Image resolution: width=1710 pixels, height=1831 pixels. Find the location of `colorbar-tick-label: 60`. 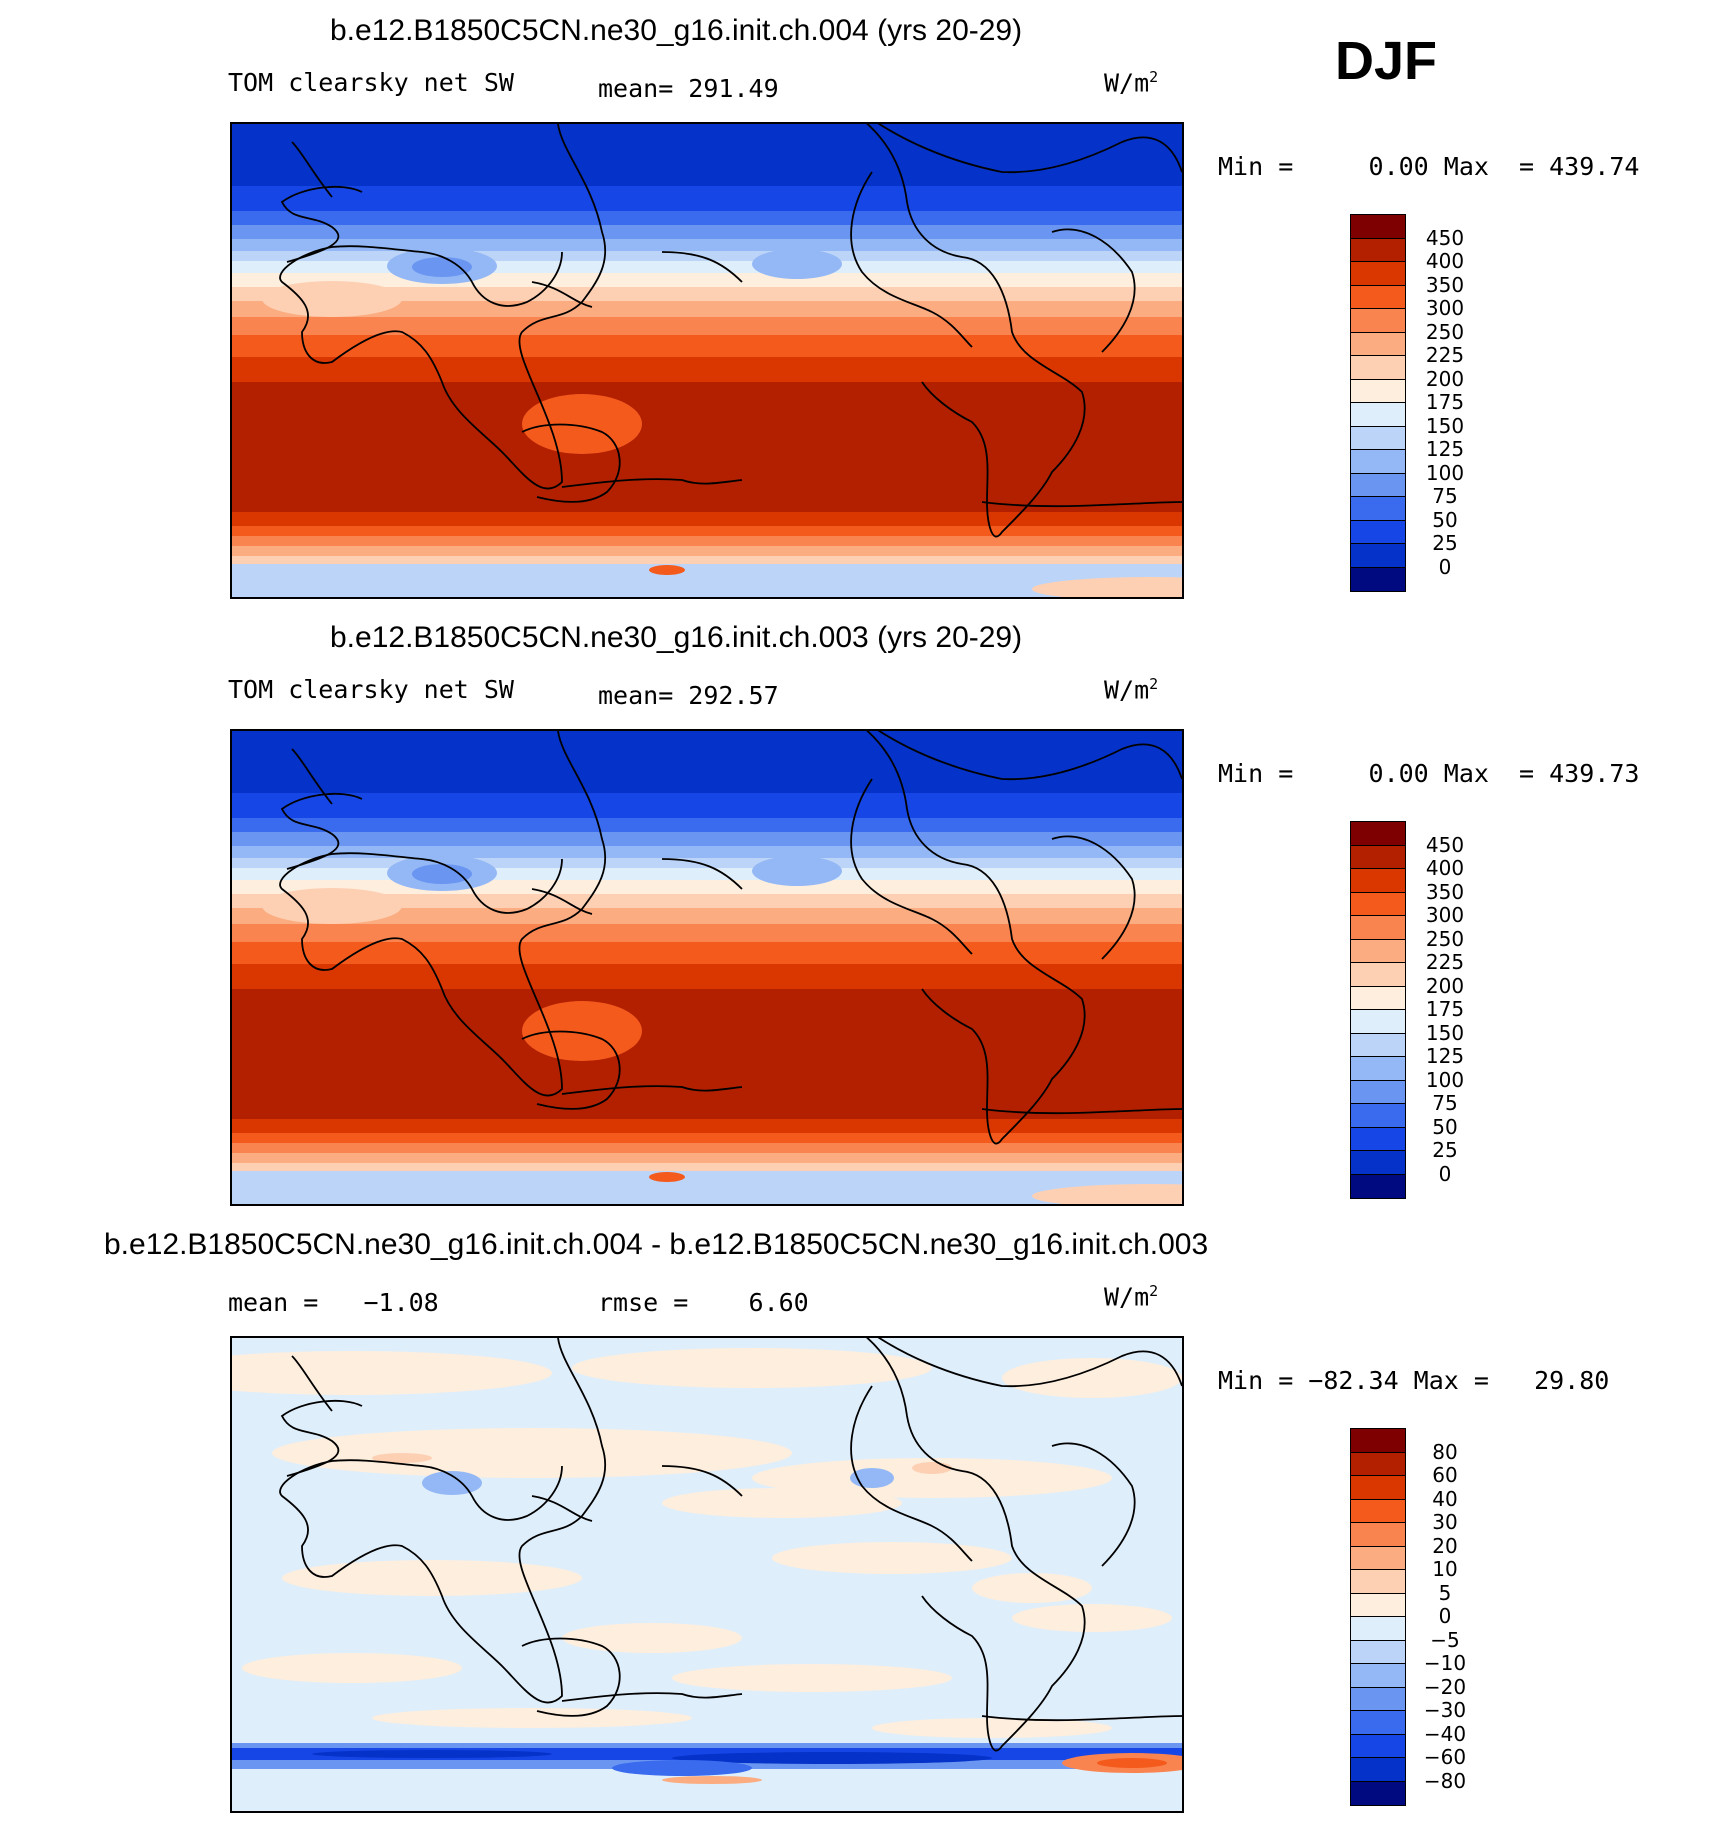

colorbar-tick-label: 60 is located at coordinates (1445, 1475).